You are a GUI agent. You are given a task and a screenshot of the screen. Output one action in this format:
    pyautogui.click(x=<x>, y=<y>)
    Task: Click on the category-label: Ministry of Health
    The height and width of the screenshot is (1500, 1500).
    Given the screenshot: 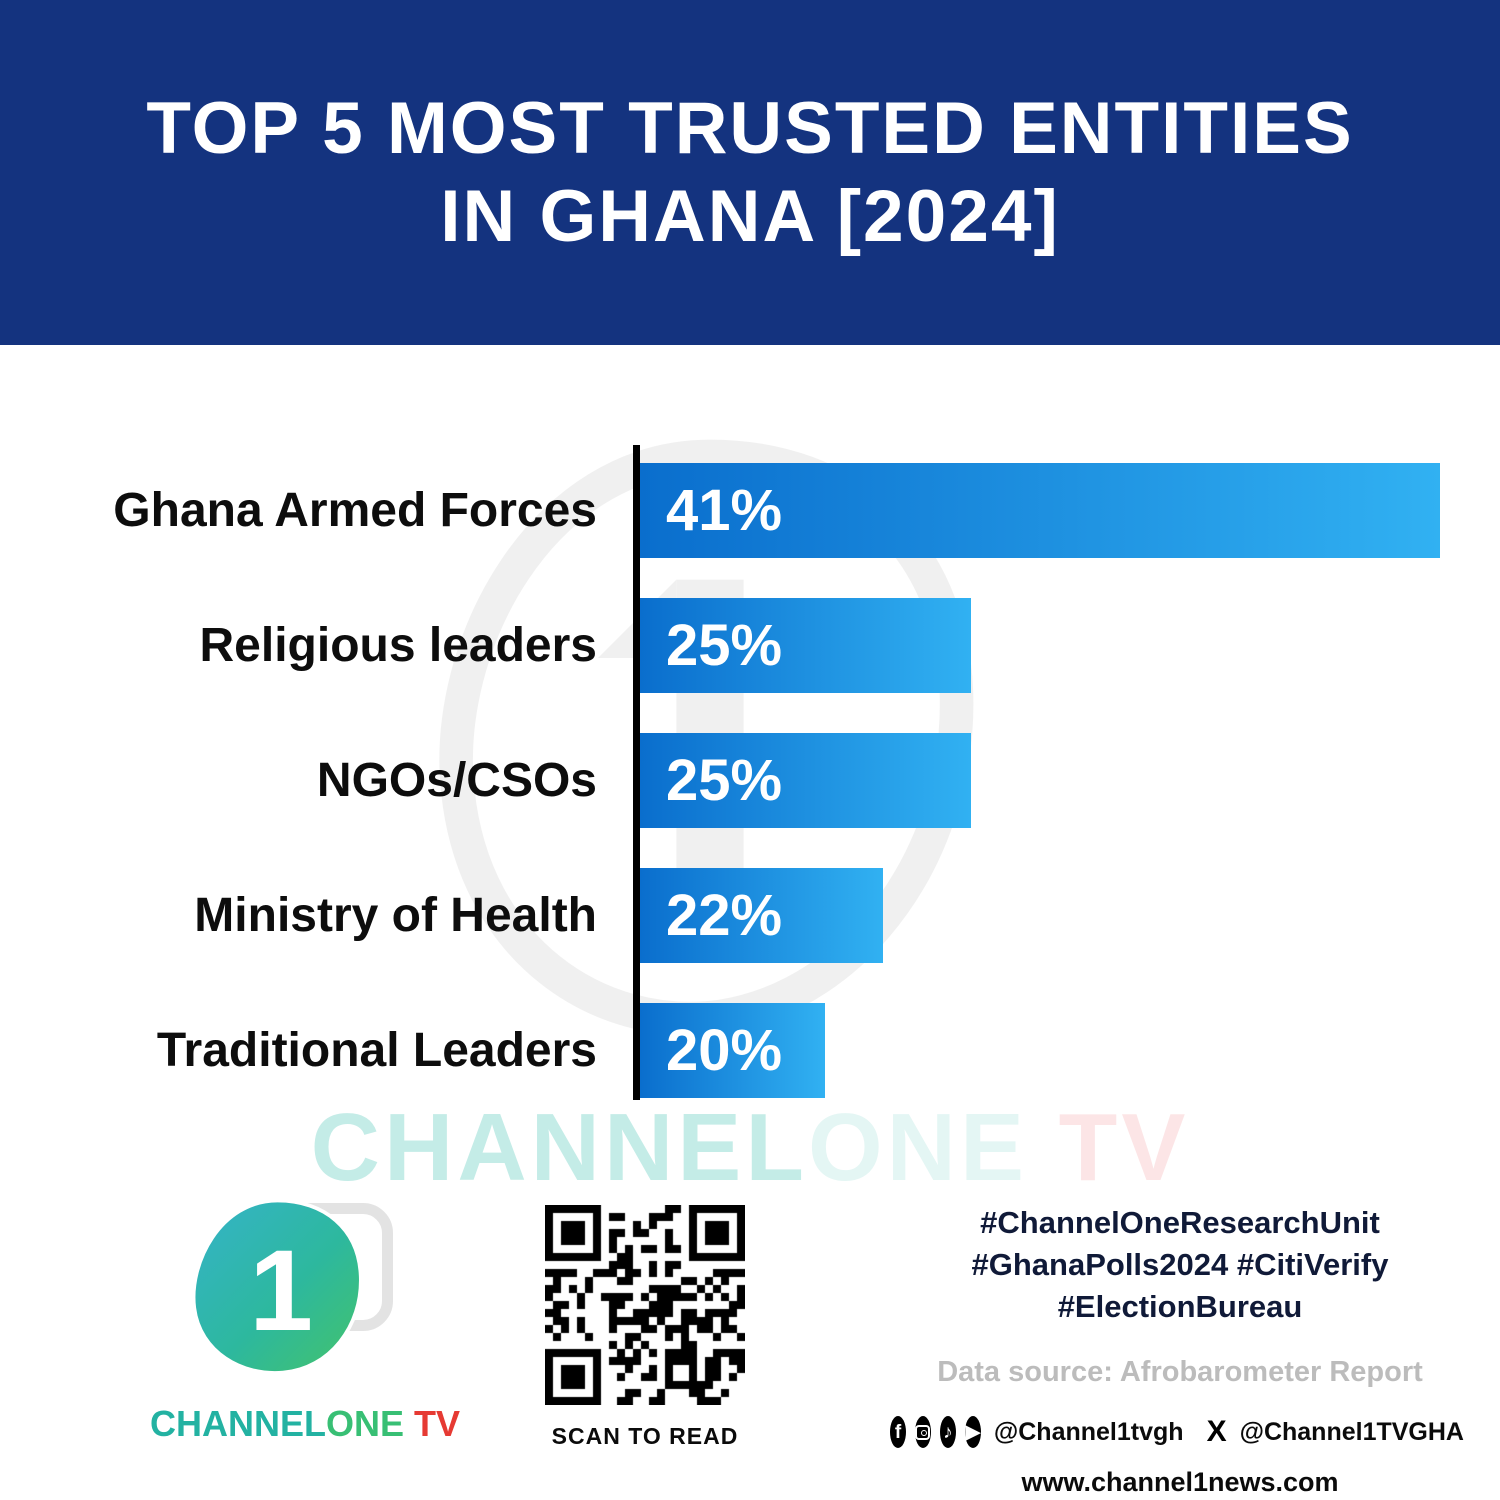 What is the action you would take?
    pyautogui.click(x=395, y=915)
    